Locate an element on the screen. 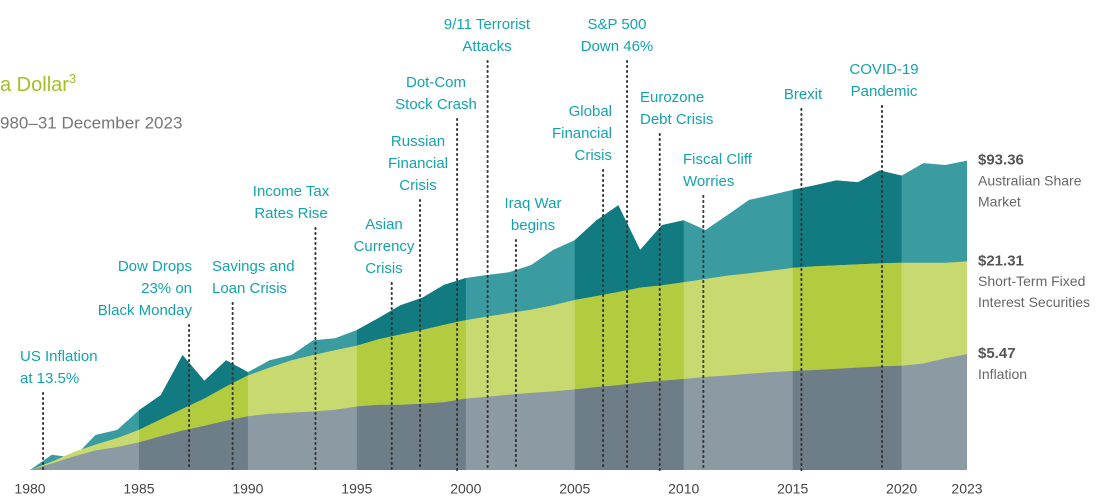  legend-label: Short-Term Fixed is located at coordinates (1031, 281).